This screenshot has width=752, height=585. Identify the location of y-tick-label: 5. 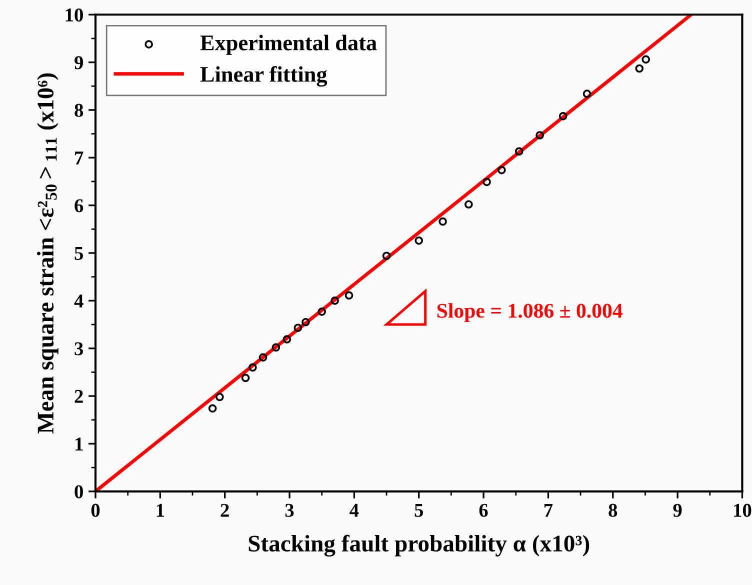
(78, 253).